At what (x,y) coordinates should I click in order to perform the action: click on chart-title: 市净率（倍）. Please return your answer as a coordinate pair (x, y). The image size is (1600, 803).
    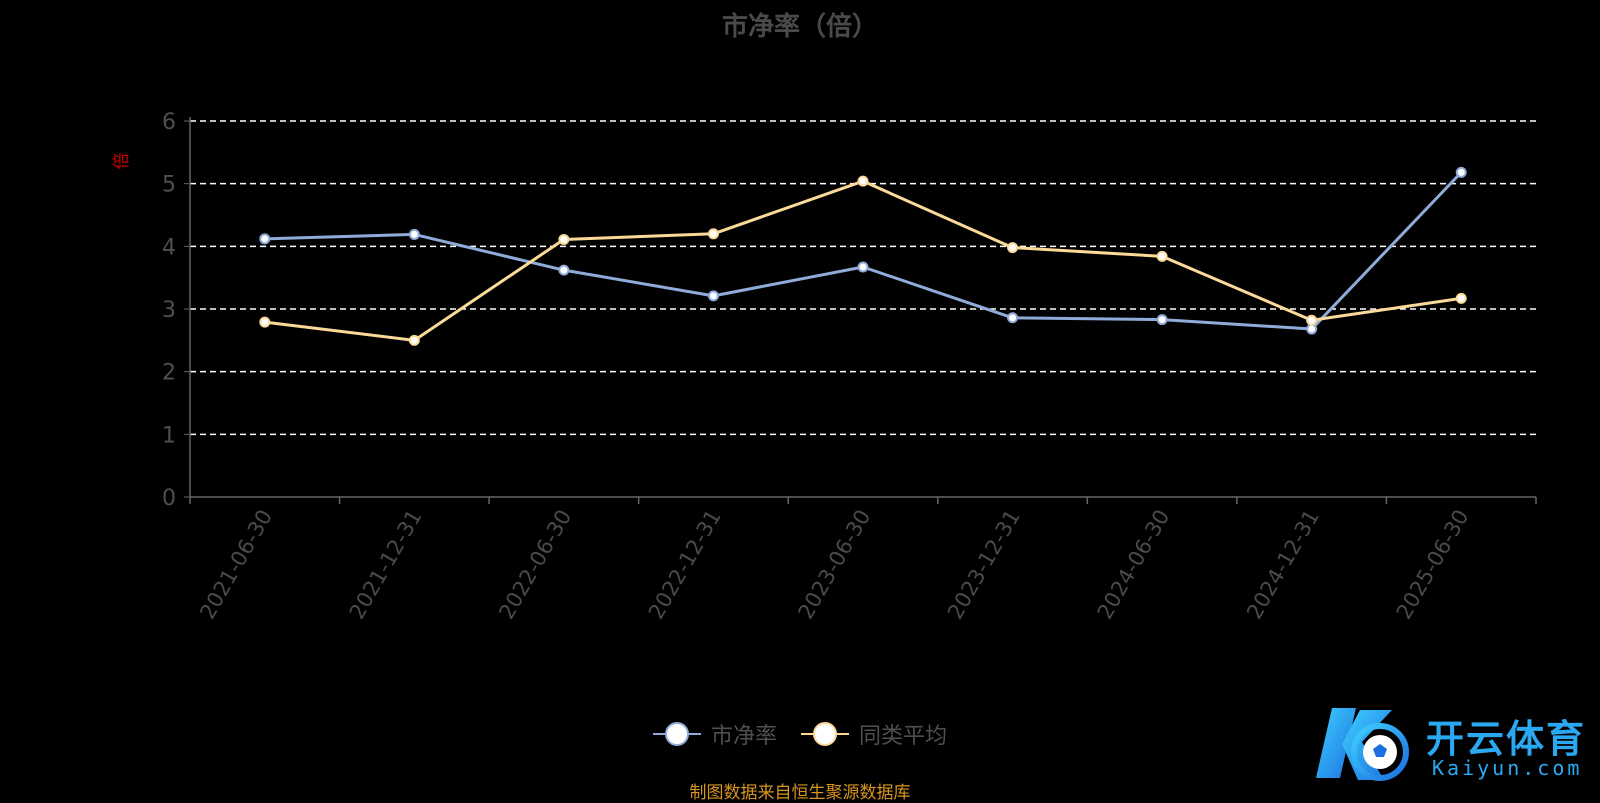
    Looking at the image, I should click on (799, 27).